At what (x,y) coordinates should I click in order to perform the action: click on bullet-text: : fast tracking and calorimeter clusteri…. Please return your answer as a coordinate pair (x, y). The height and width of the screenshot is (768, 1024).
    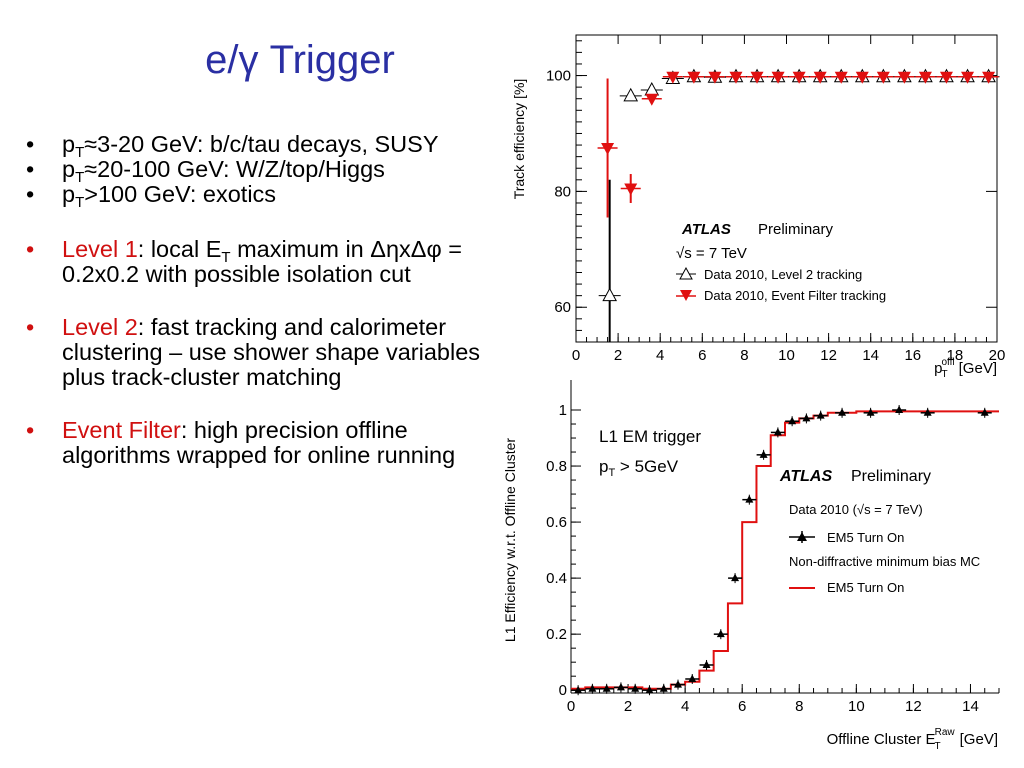
    Looking at the image, I should click on (271, 352).